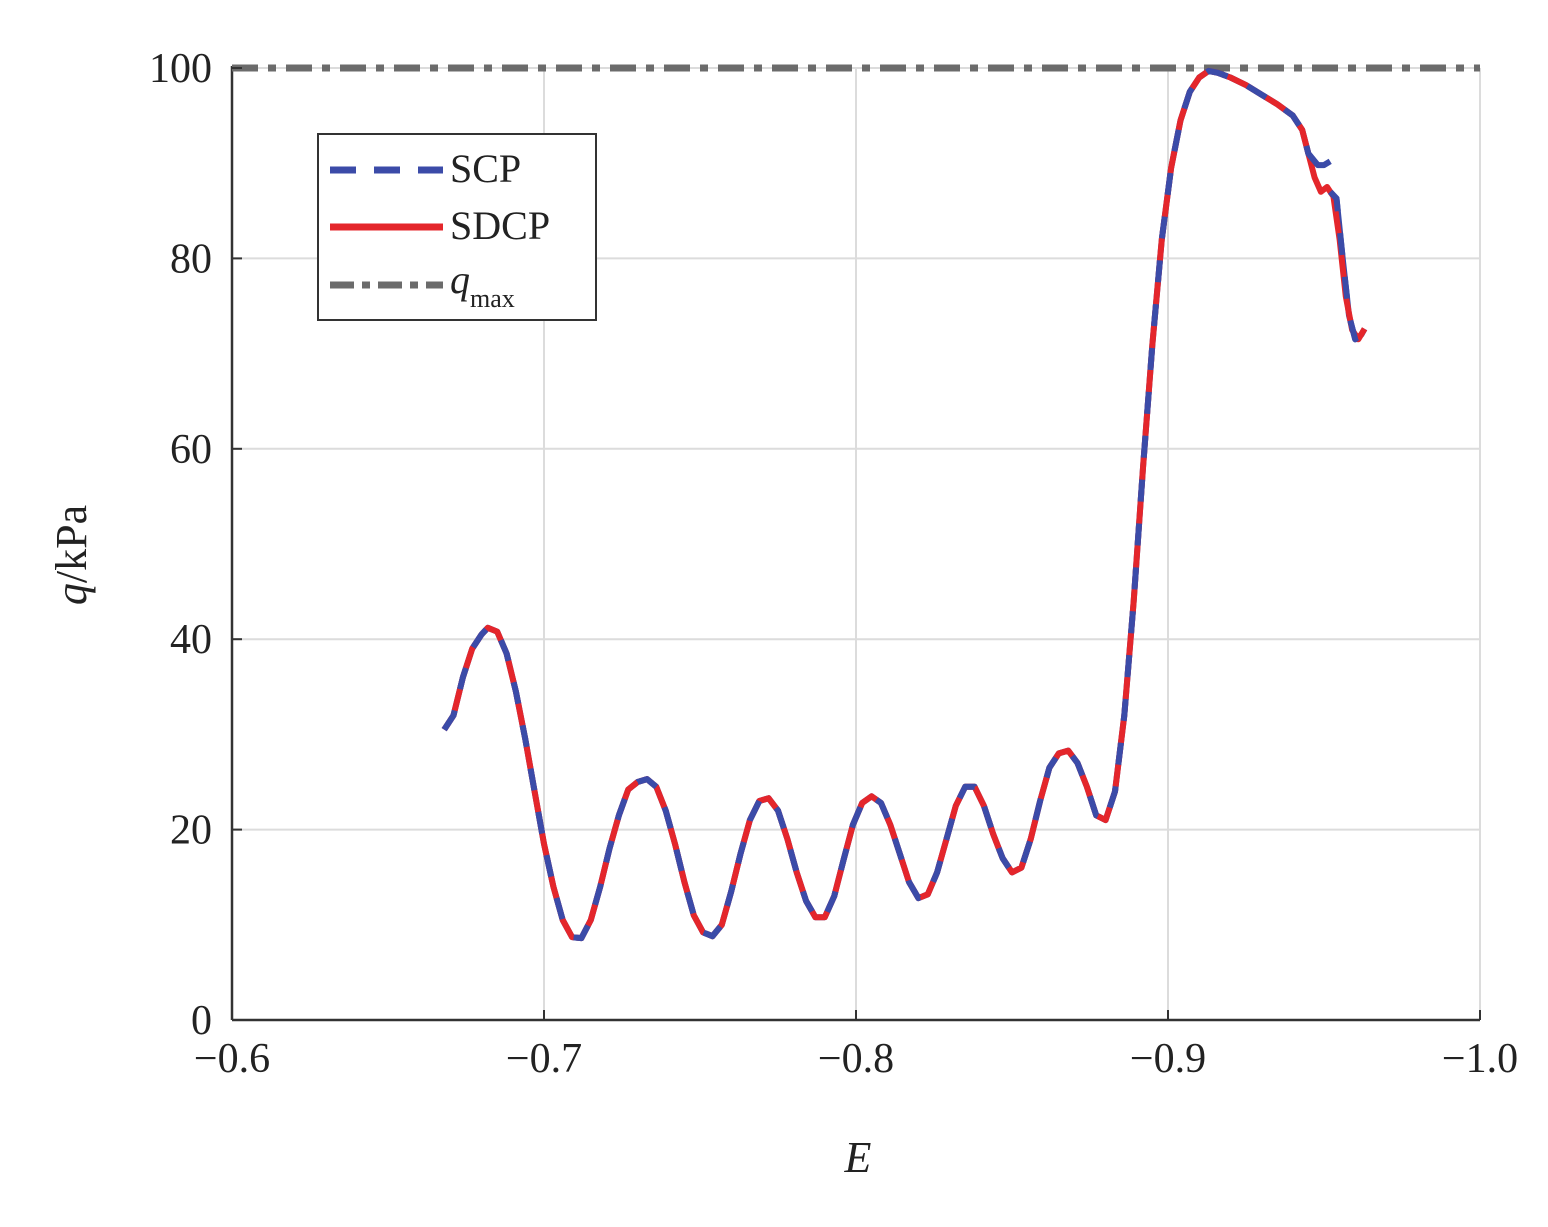 This screenshot has height=1227, width=1548. What do you see at coordinates (1480, 1059) in the screenshot?
I see `x-tick-label: −1.0` at bounding box center [1480, 1059].